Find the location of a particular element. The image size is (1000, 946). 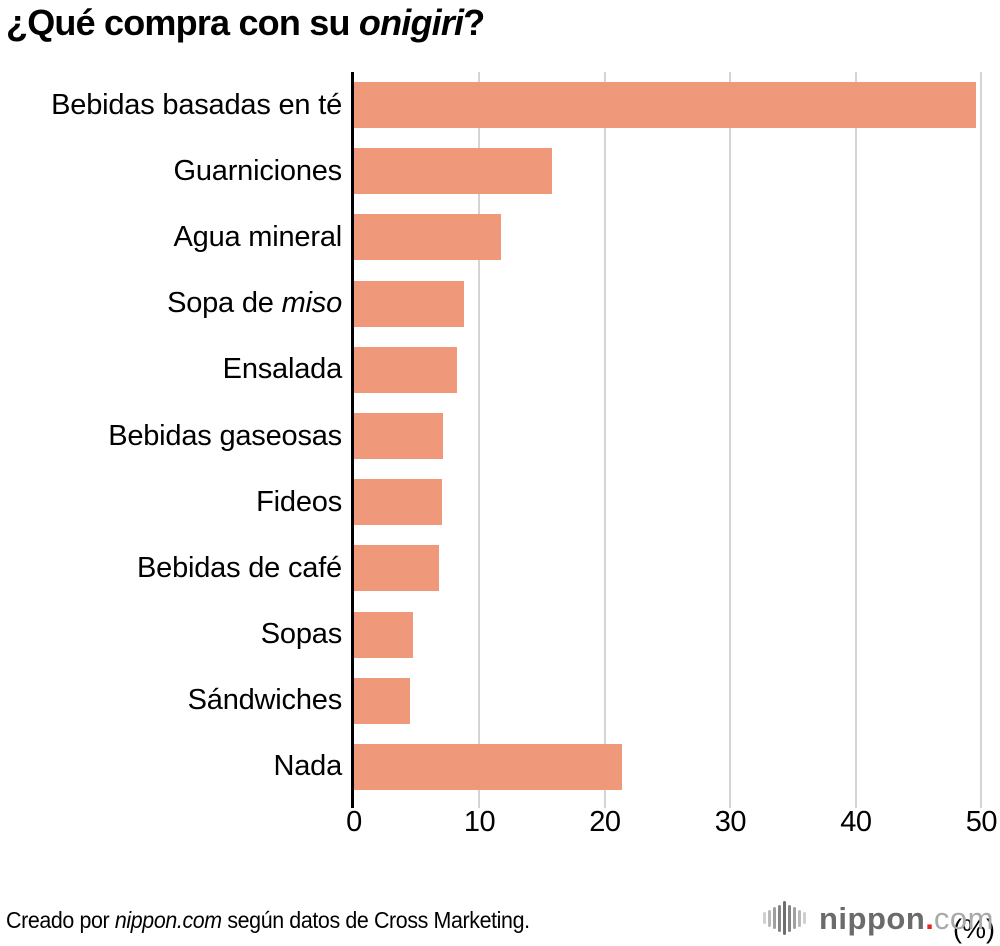

x-tick-label: 20 is located at coordinates (605, 822).